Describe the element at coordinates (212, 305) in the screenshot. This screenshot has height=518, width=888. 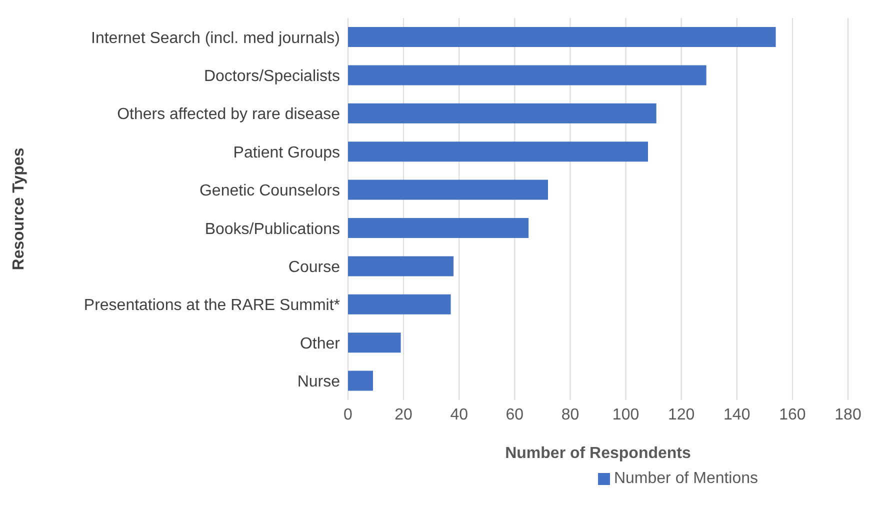
I see `y-tick-label: Presentations at the RARE Summit*` at that location.